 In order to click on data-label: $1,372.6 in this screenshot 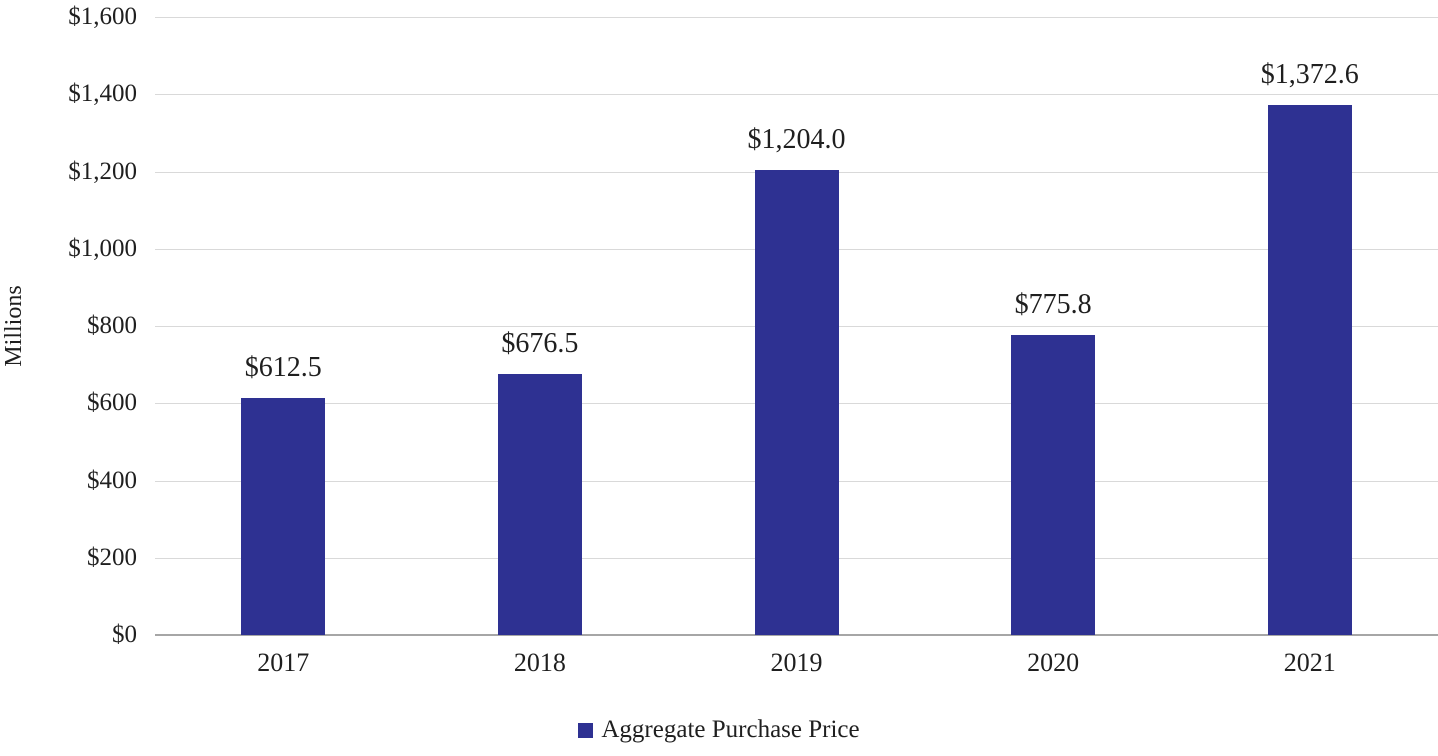, I will do `click(1309, 74)`.